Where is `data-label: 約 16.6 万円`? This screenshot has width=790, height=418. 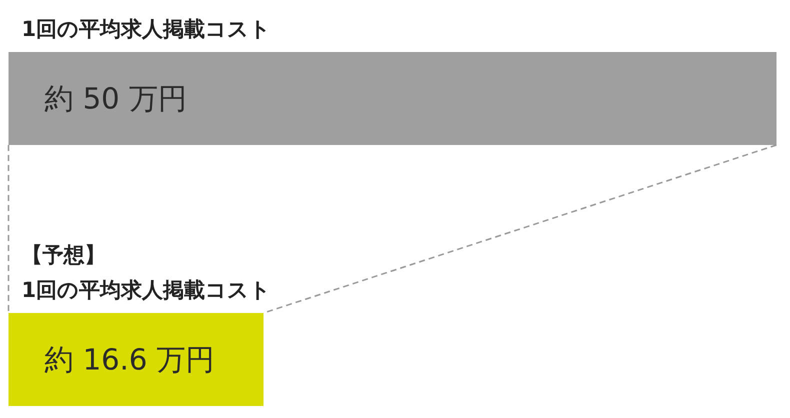
data-label: 約 16.6 万円 is located at coordinates (129, 359).